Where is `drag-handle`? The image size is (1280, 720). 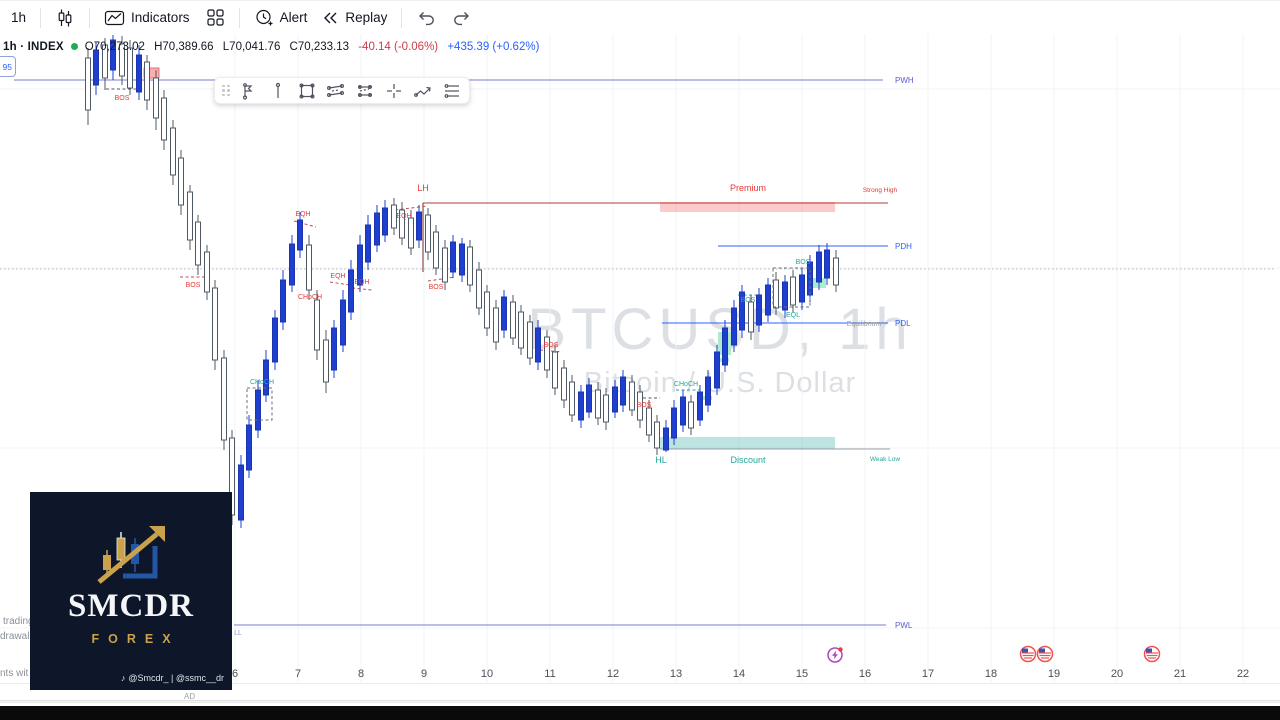
drag-handle is located at coordinates (226, 90).